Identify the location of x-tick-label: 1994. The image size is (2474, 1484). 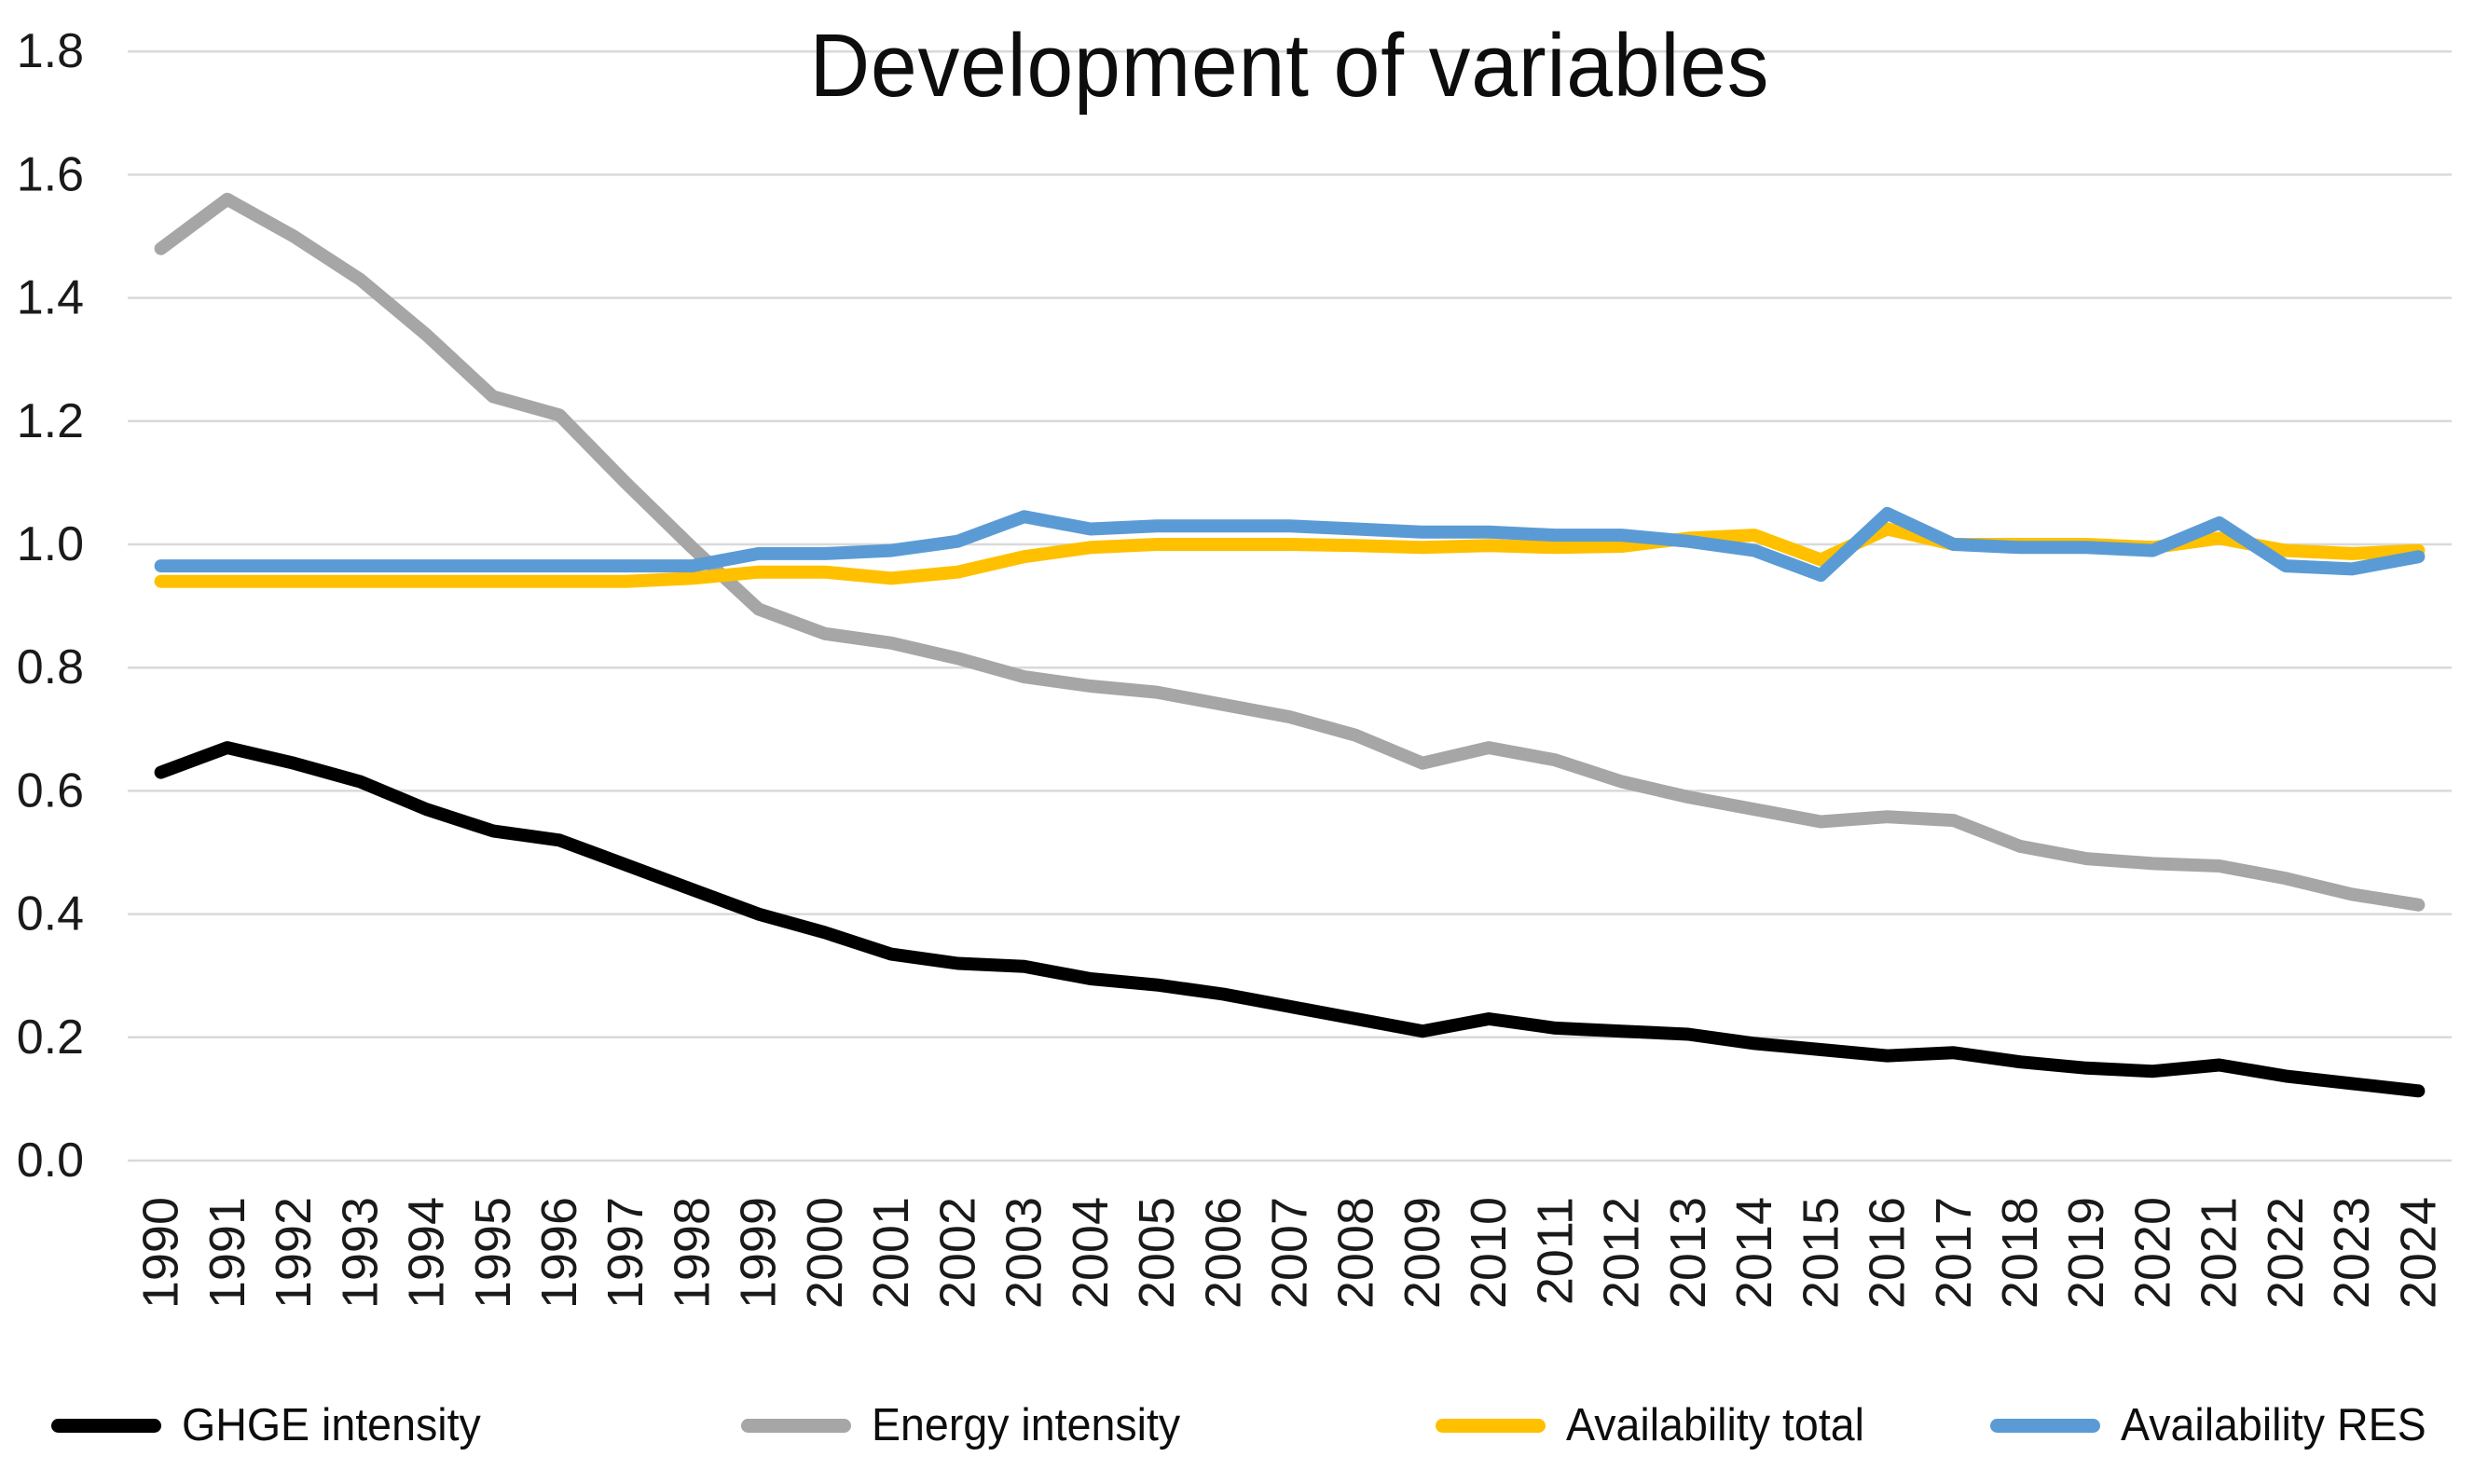
(427, 1253).